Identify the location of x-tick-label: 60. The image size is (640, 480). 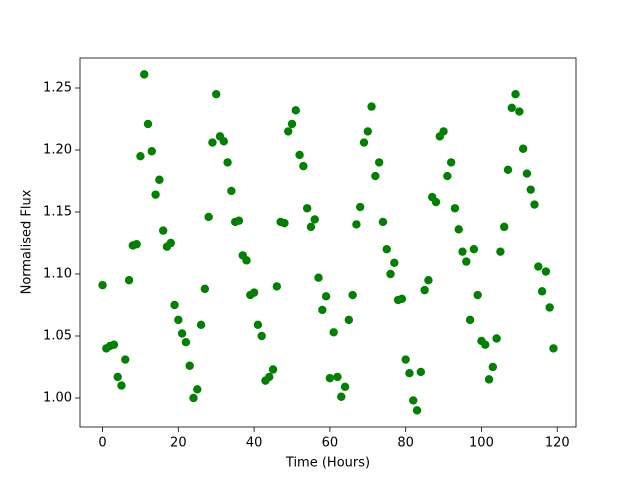
(330, 443).